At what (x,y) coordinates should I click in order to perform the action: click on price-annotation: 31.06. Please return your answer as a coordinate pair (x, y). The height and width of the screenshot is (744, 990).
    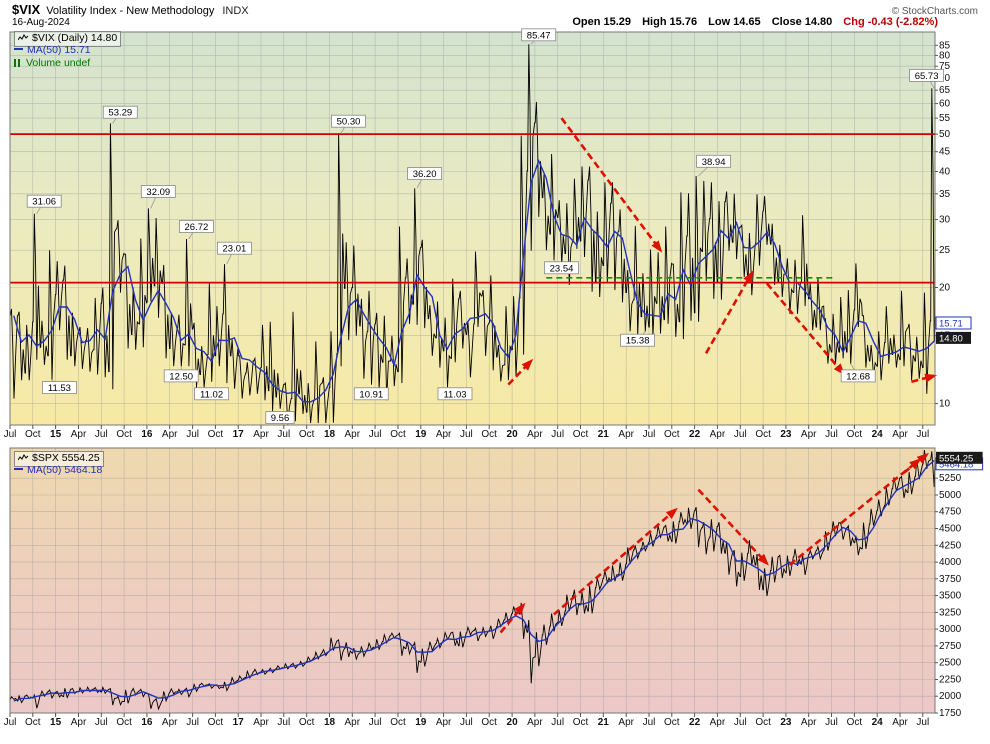
    Looking at the image, I should click on (44, 202).